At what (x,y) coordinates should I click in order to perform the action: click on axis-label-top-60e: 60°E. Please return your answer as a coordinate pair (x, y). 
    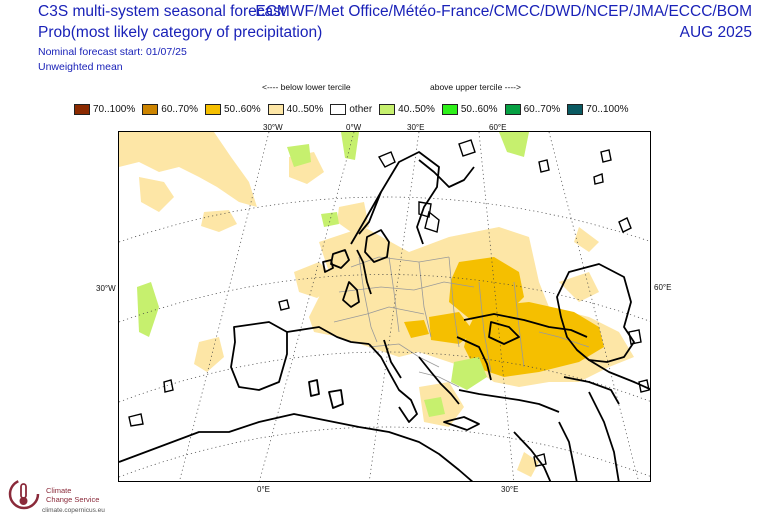
    Looking at the image, I should click on (498, 127).